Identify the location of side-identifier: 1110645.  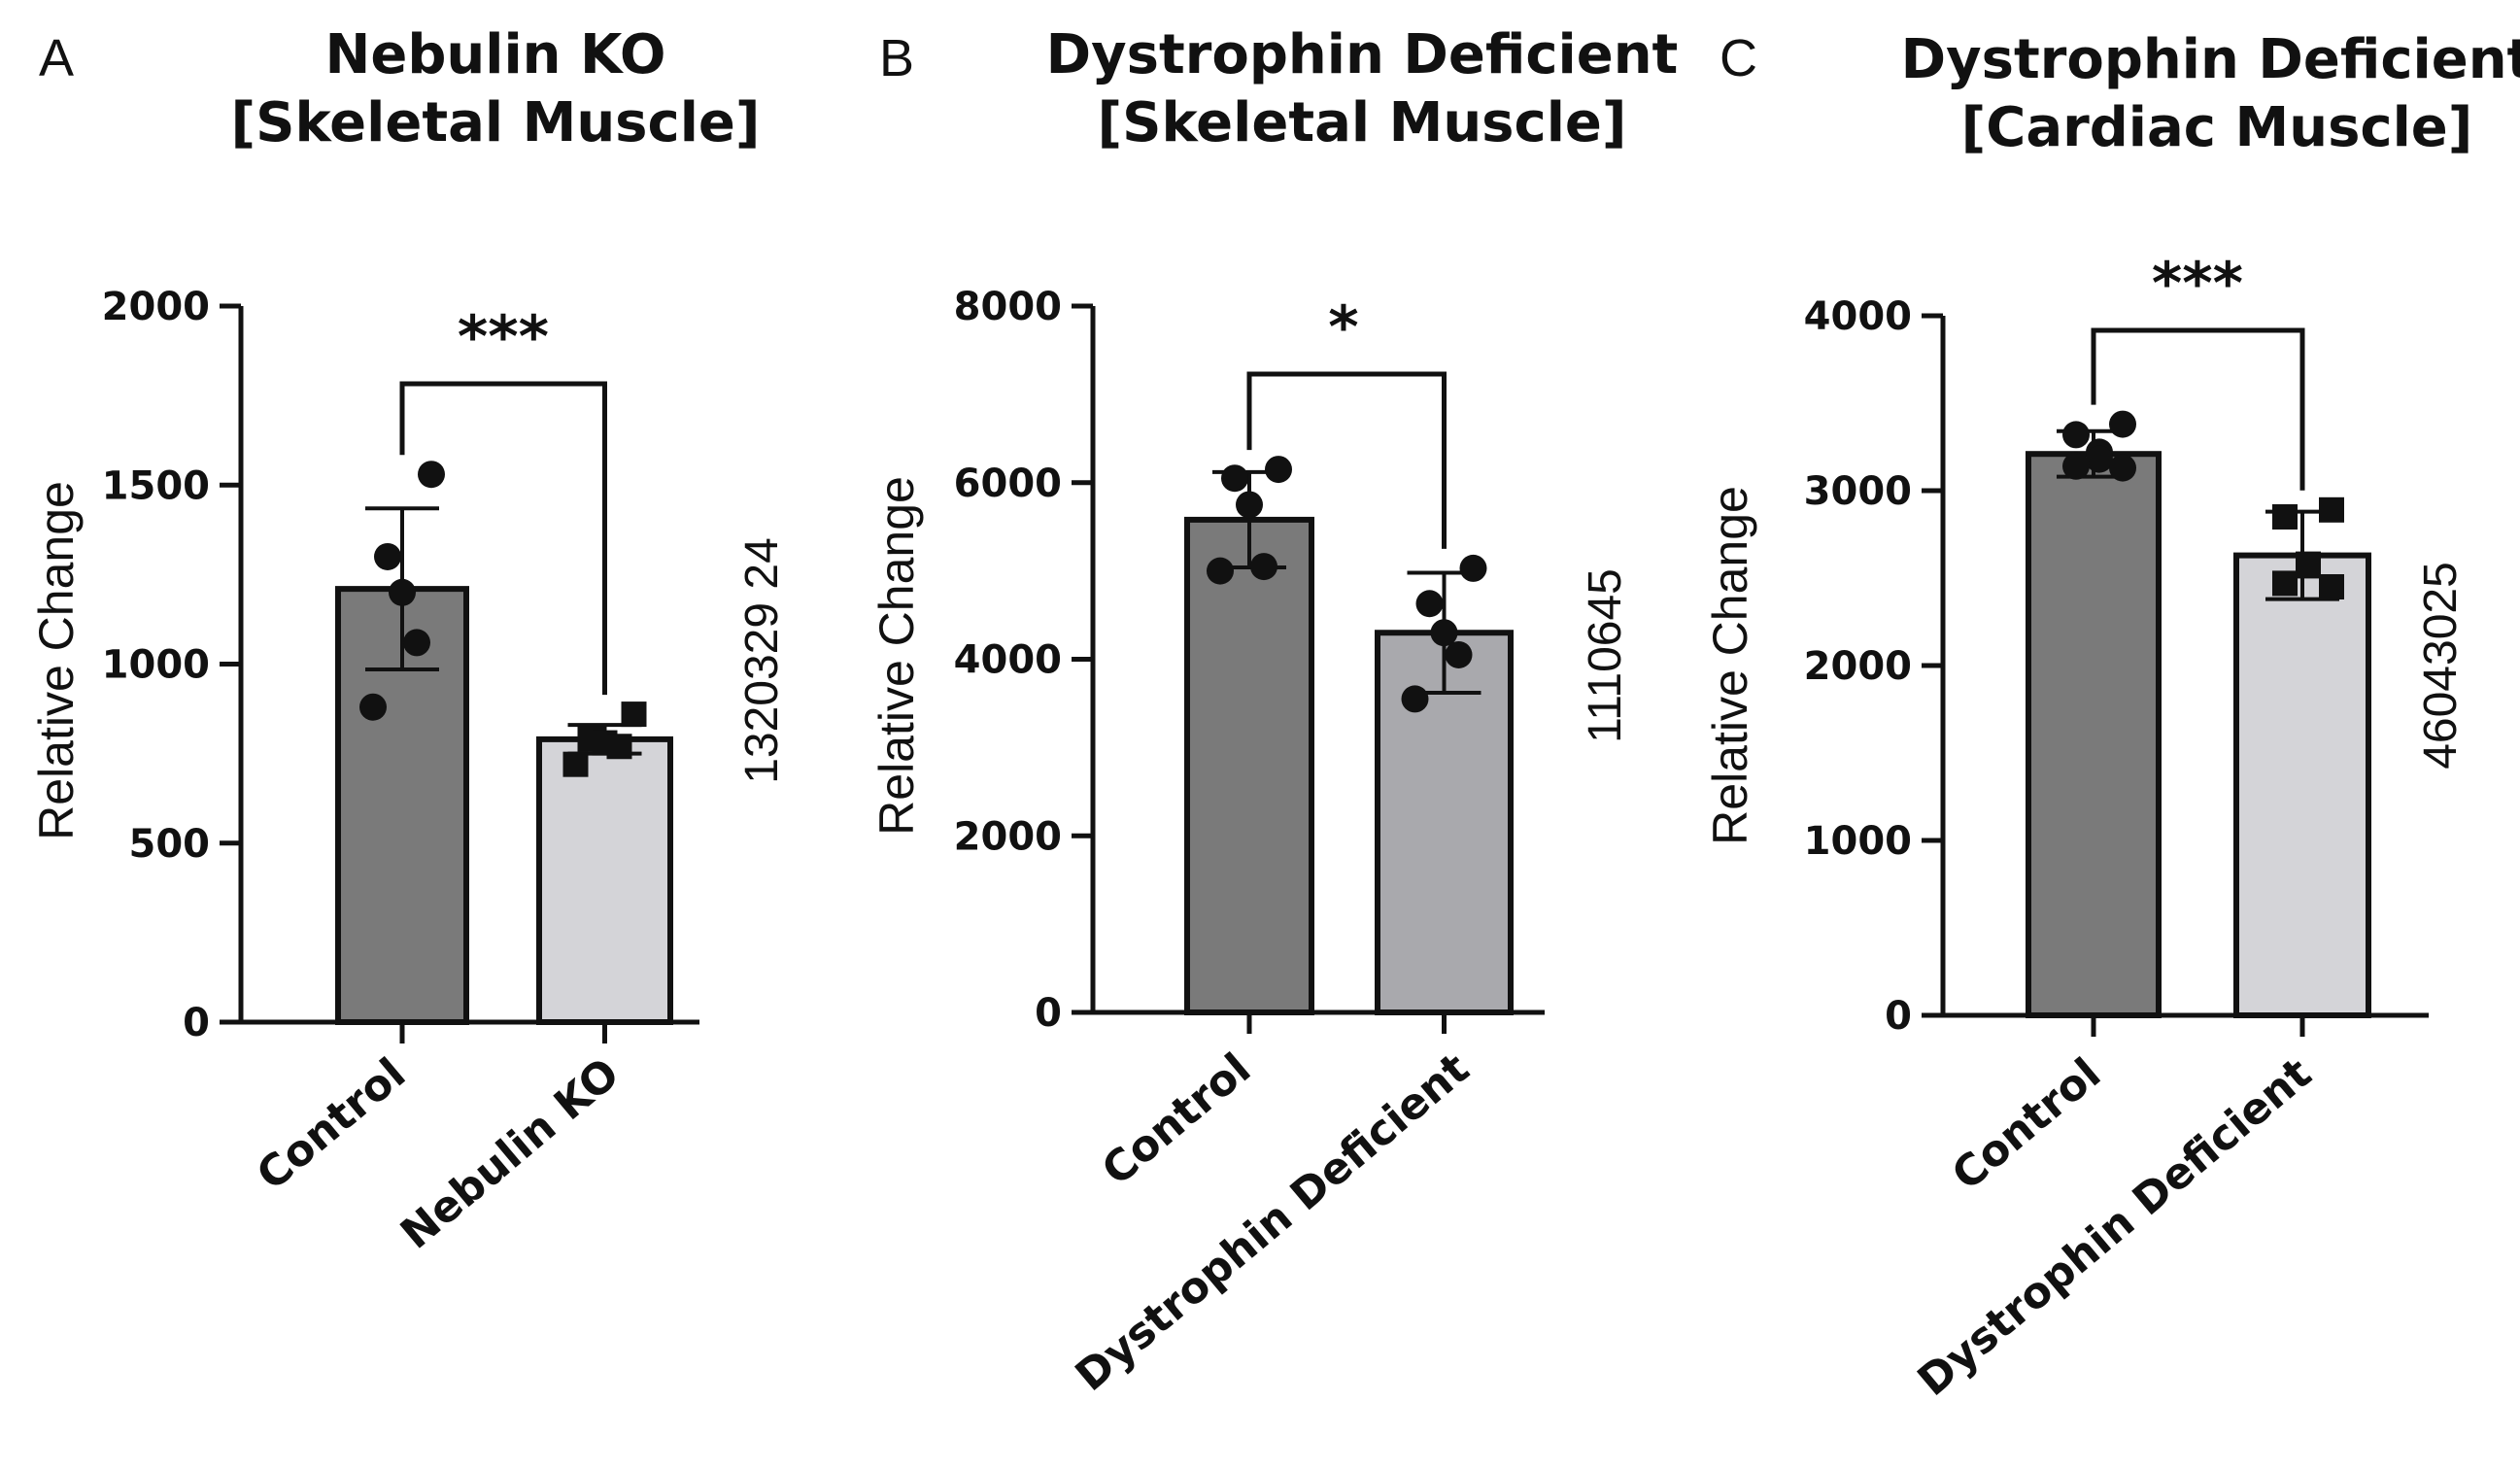
(1605, 655).